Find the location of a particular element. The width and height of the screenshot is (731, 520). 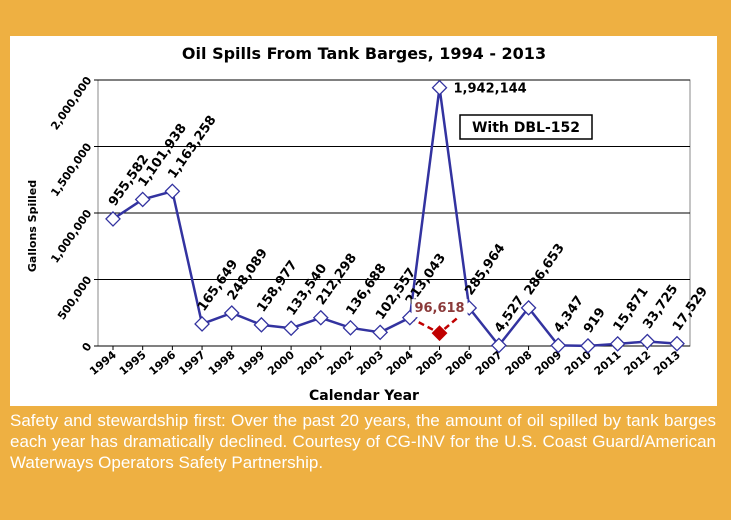

data-label: 96,618 is located at coordinates (439, 308).